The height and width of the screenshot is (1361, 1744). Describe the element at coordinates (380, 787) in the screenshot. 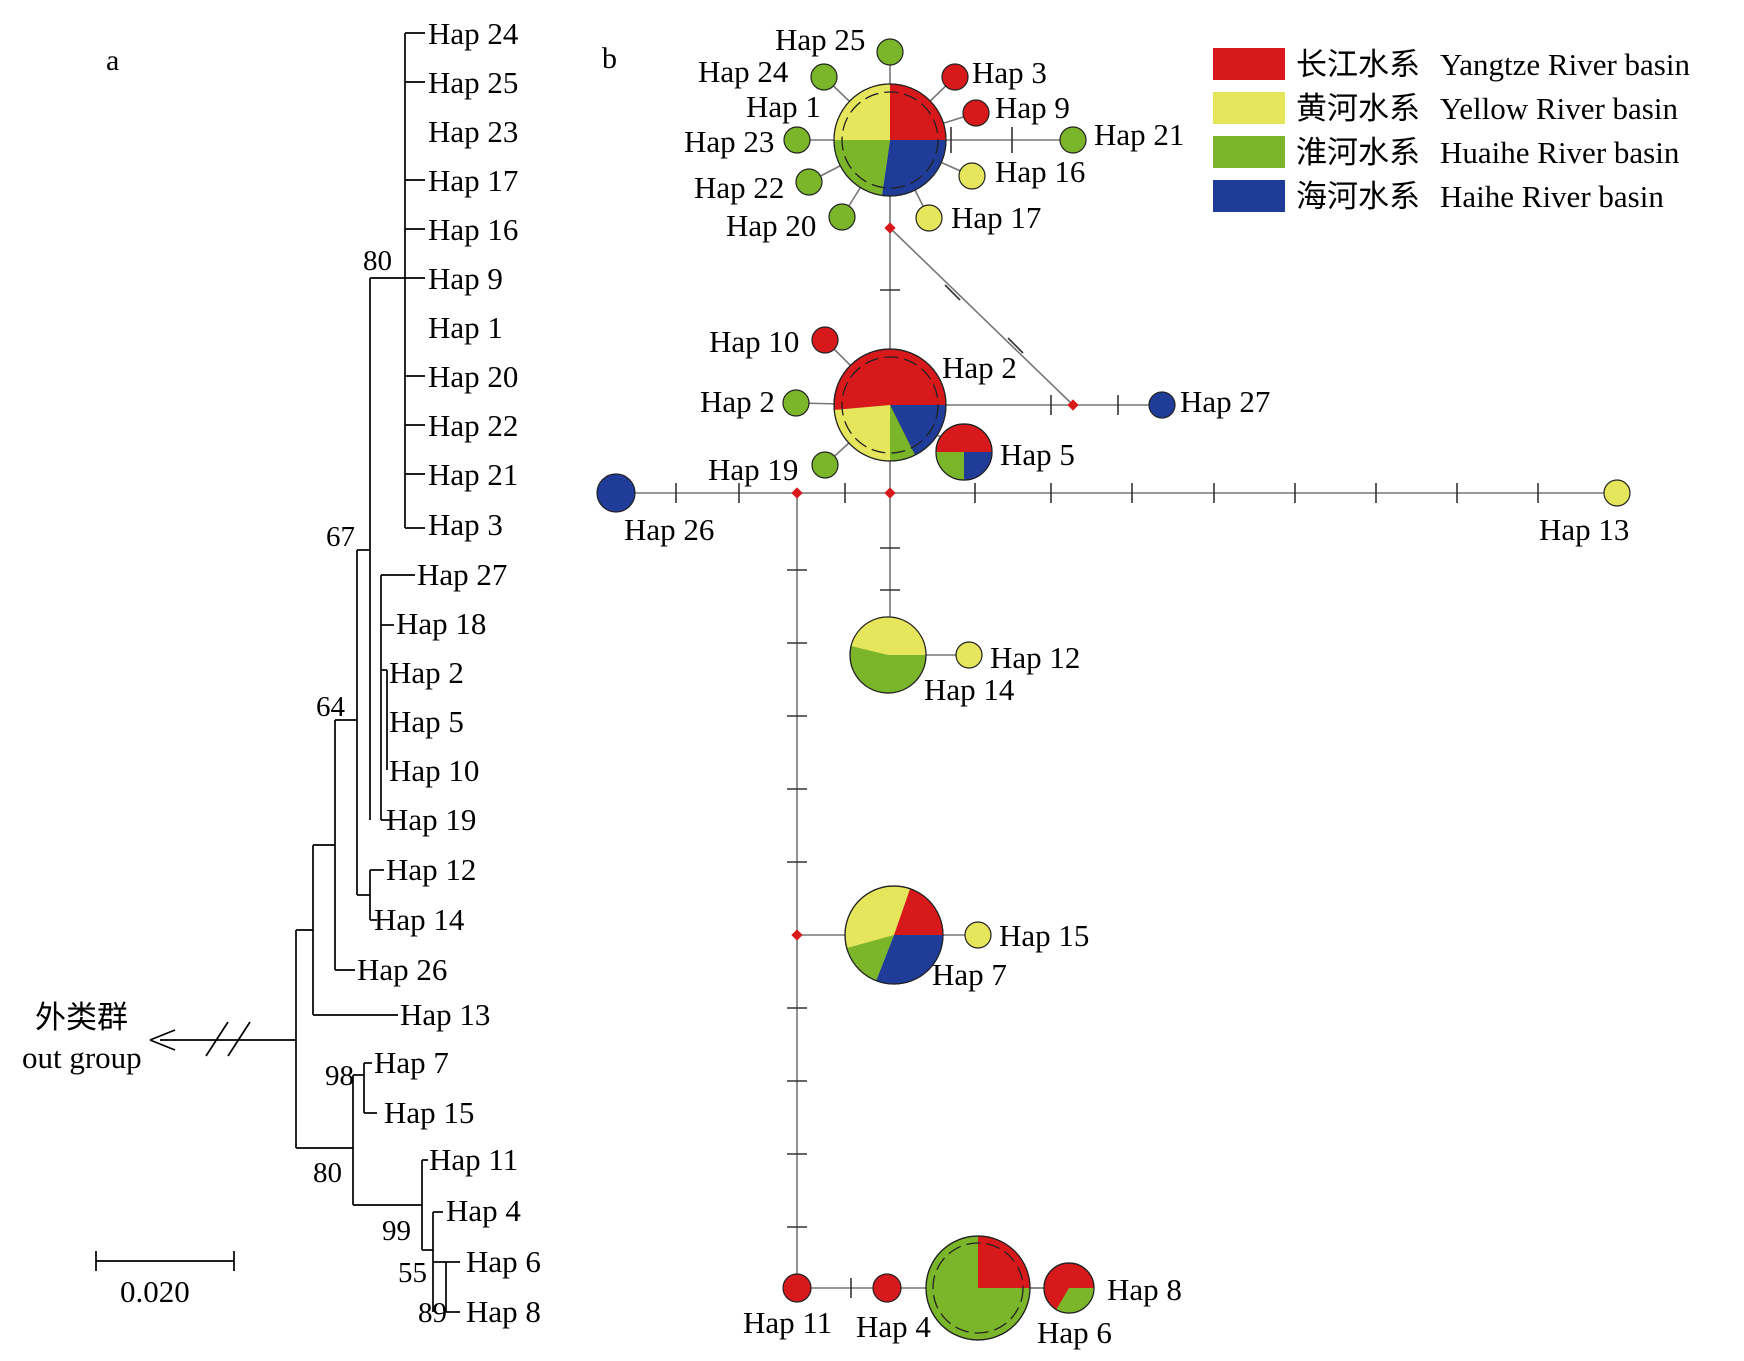

I see `bootstrap-values: 80 67 64 98 80 99 55 89` at that location.